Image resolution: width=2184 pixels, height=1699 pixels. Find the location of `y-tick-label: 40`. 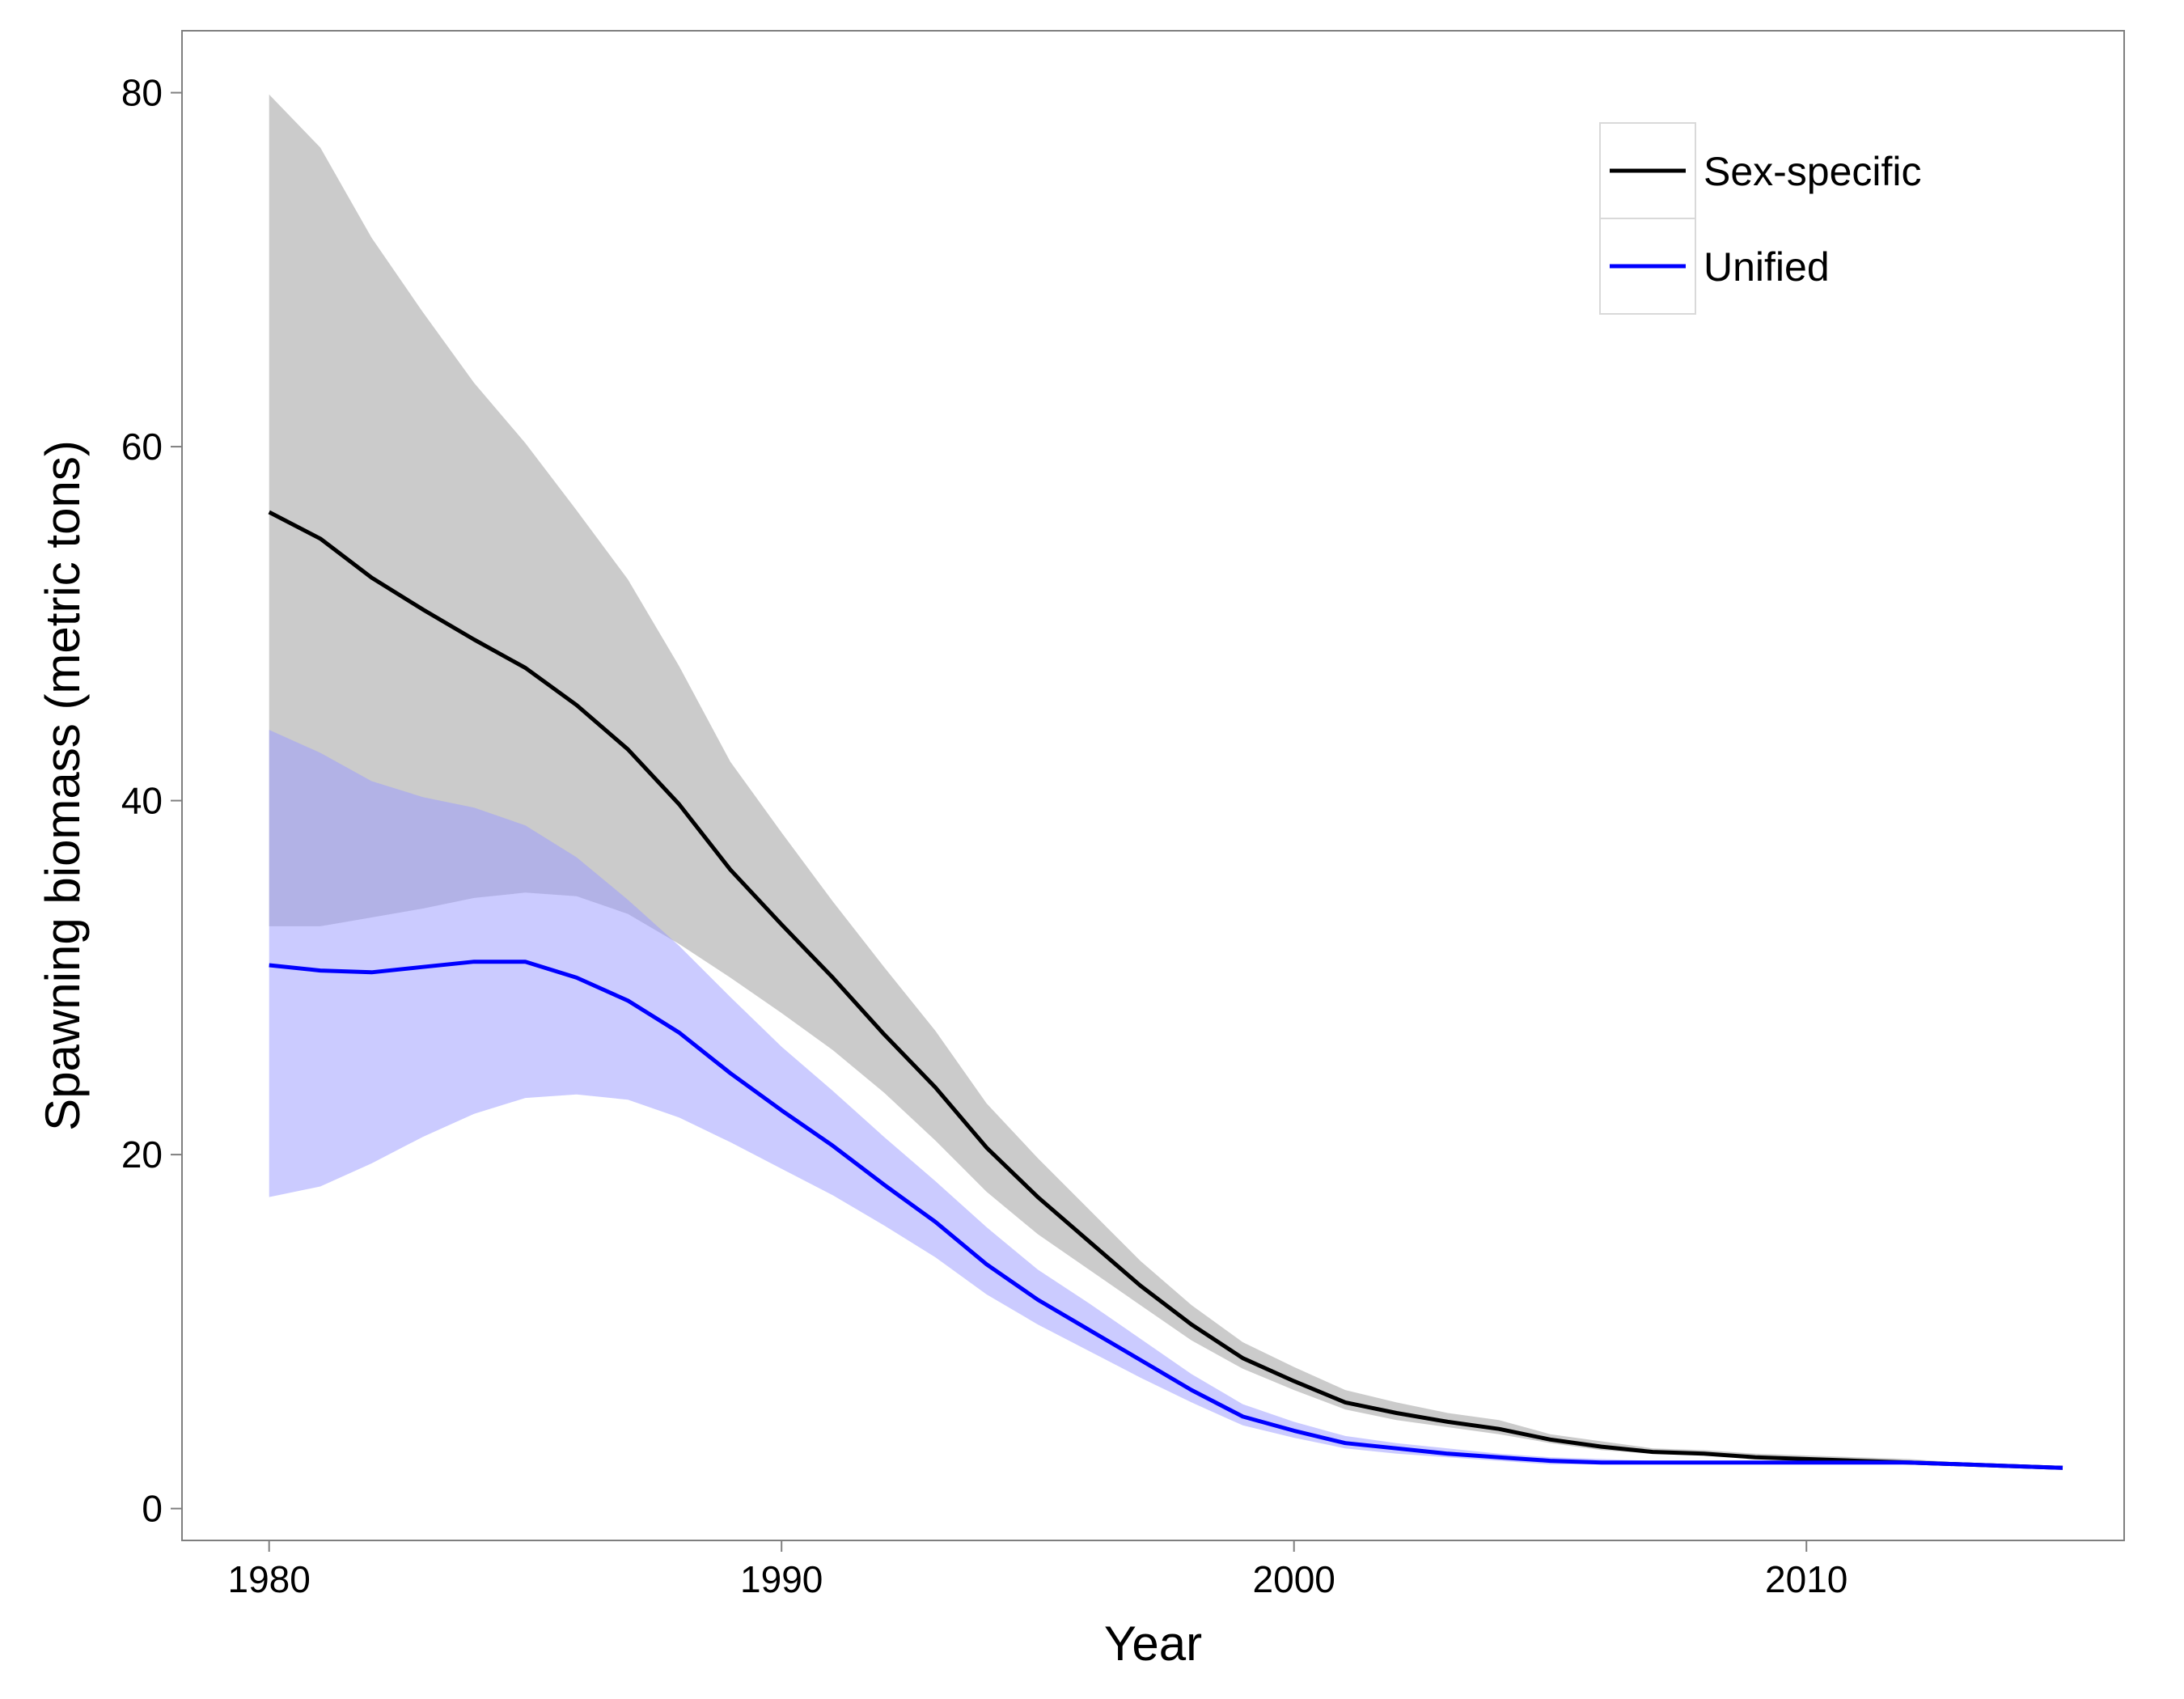

y-tick-label: 40 is located at coordinates (142, 801).